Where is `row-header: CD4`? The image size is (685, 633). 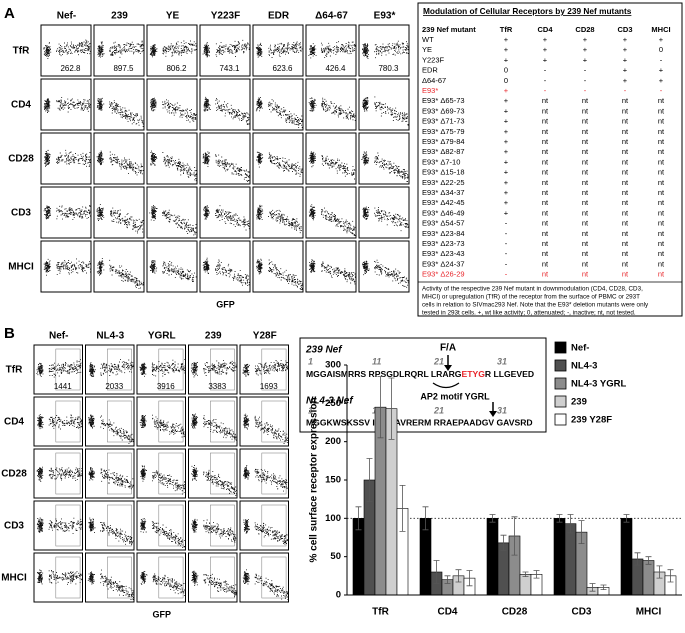
row-header: CD4 is located at coordinates (14, 422).